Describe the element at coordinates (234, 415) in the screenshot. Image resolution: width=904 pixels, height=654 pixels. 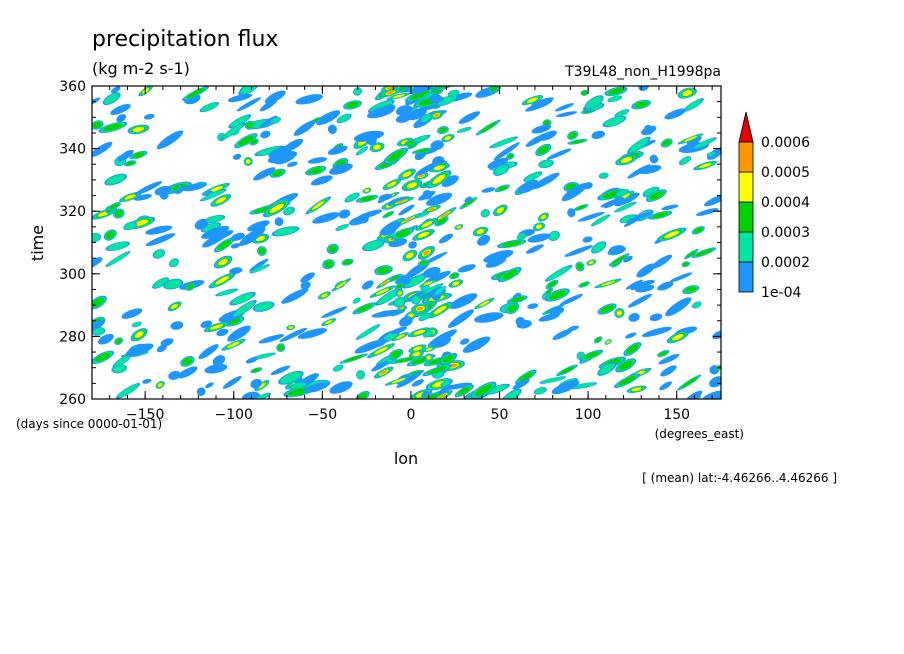
I see `x-tick-label: −100` at that location.